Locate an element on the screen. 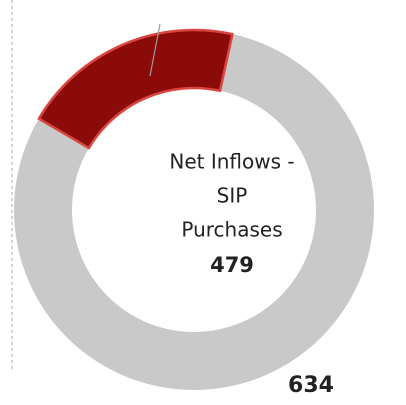 The image size is (406, 405). donut-segment is located at coordinates (135, 89).